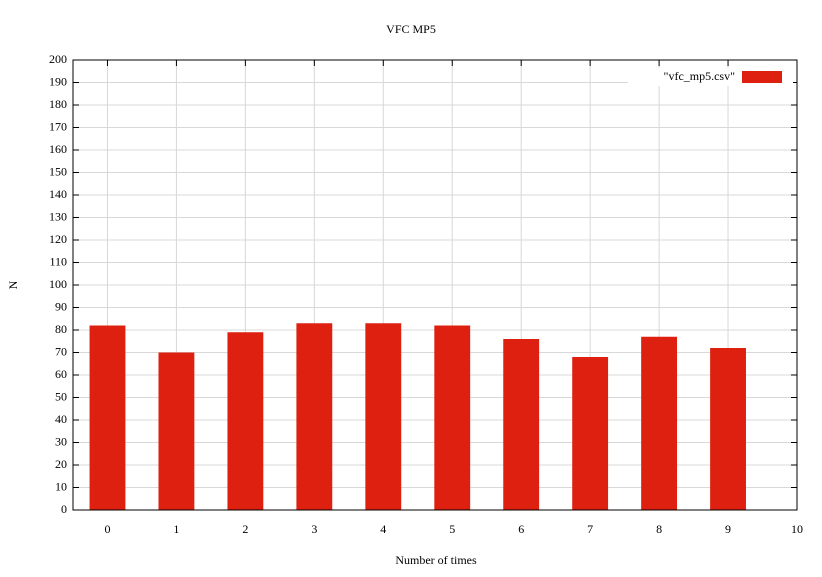 Image resolution: width=822 pixels, height=577 pixels. I want to click on y-tick-label: 180, so click(58, 104).